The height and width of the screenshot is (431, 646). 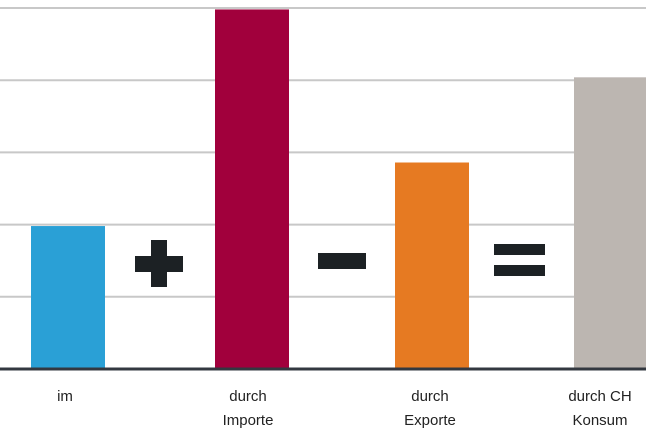 What do you see at coordinates (610, 223) in the screenshot?
I see `bar-durch-ch-konsum` at bounding box center [610, 223].